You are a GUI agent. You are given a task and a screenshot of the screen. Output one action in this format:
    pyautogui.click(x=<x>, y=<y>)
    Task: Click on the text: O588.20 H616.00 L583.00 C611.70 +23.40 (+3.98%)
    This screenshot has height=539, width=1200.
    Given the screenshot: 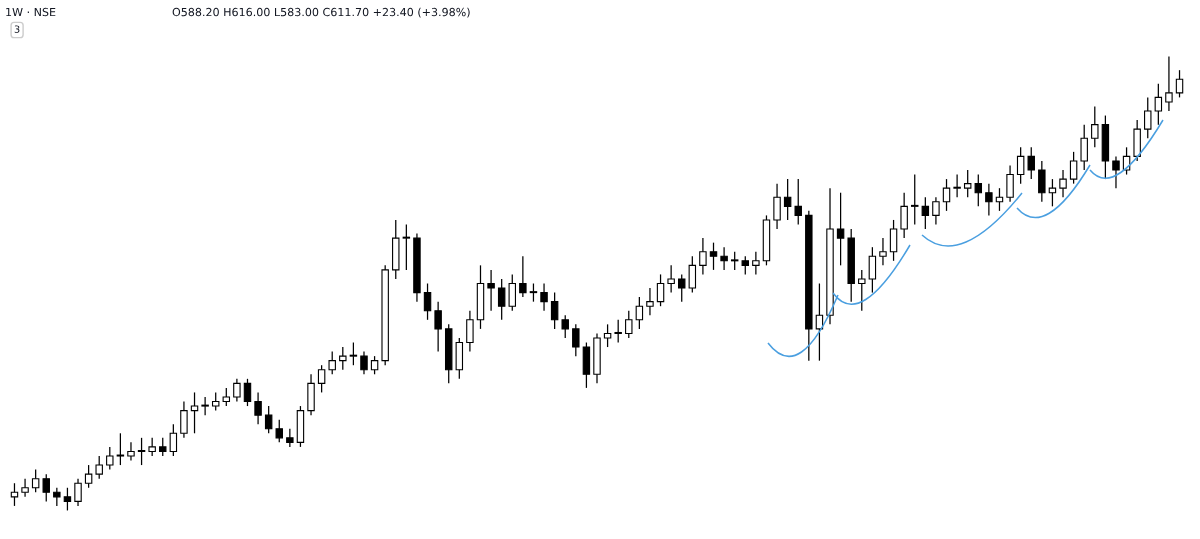 What is the action you would take?
    pyautogui.click(x=321, y=12)
    